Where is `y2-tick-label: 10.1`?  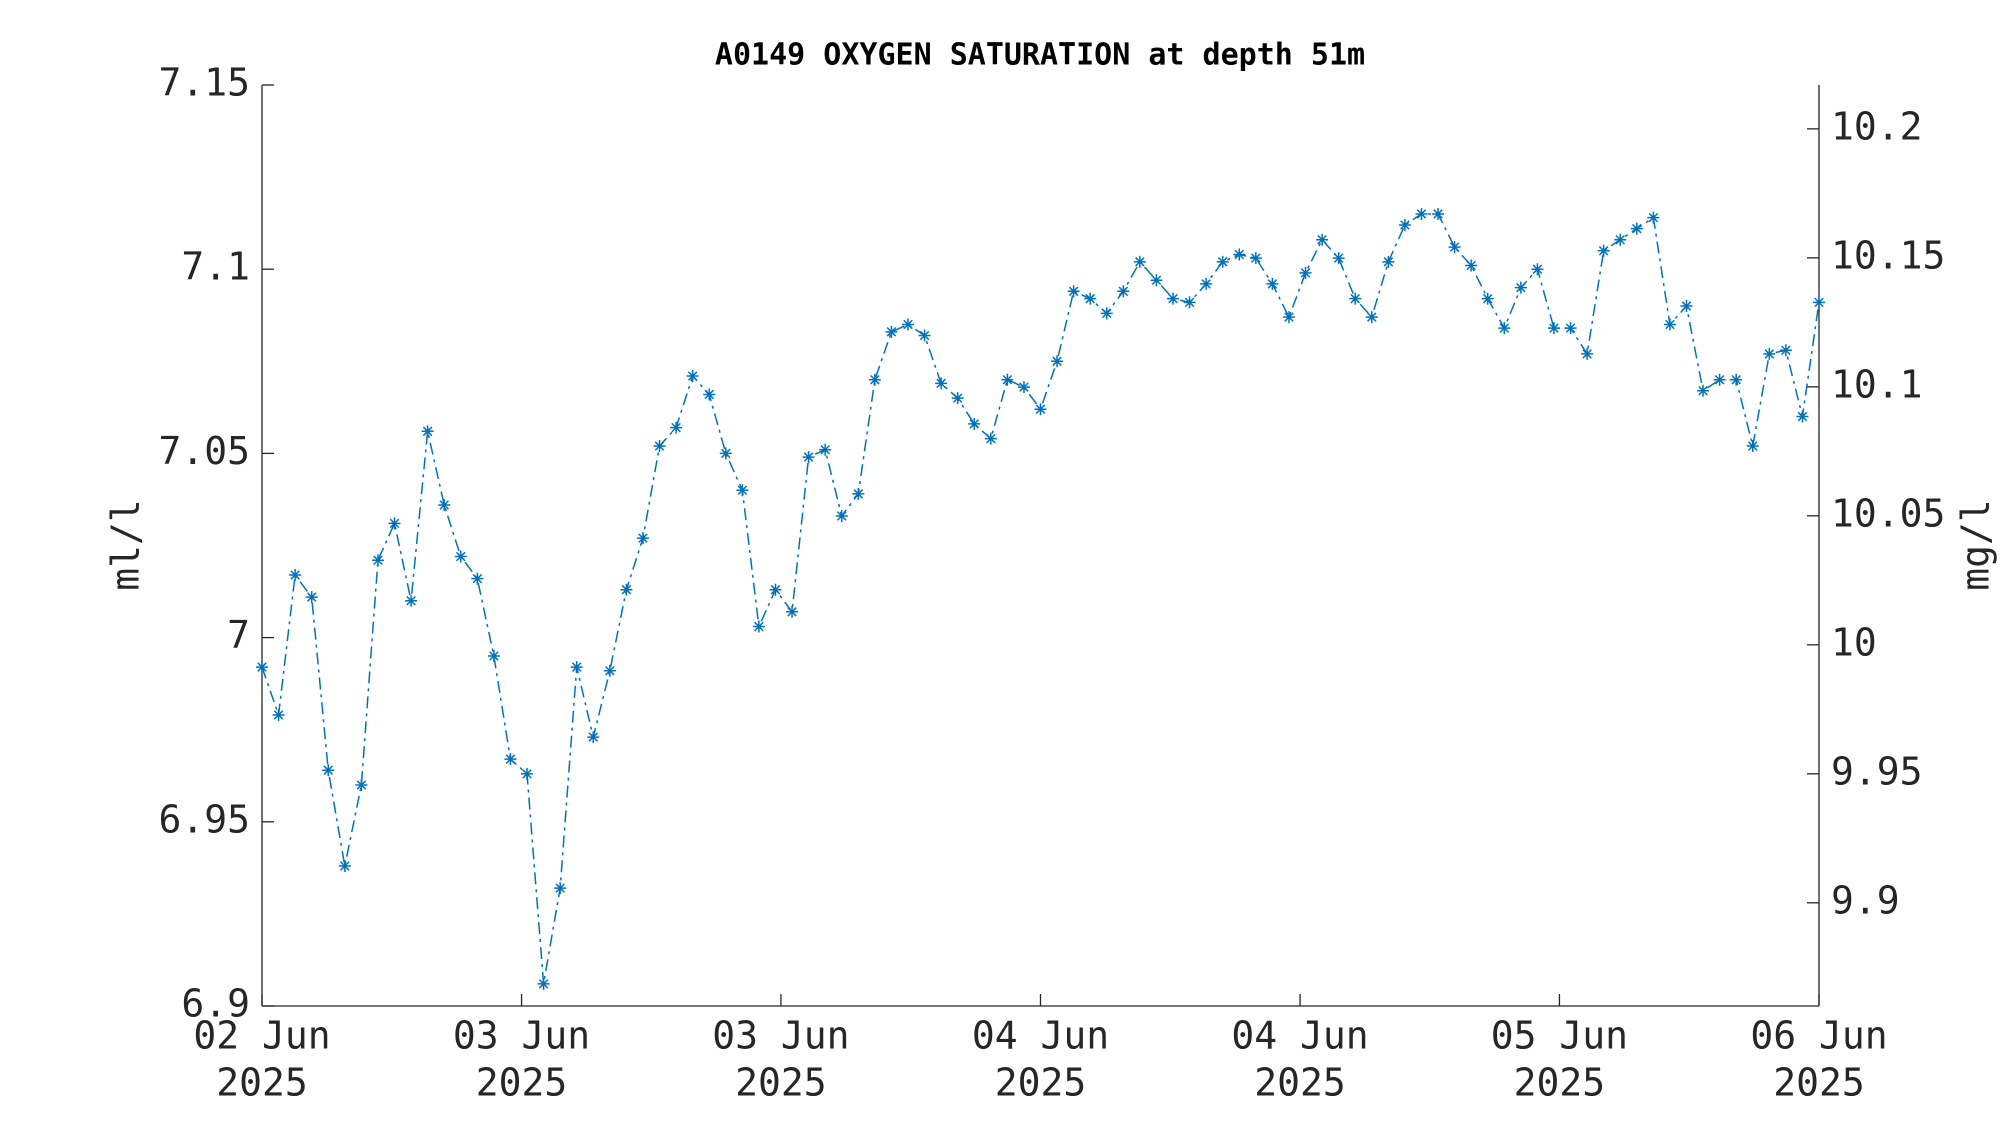
y2-tick-label: 10.1 is located at coordinates (1877, 384).